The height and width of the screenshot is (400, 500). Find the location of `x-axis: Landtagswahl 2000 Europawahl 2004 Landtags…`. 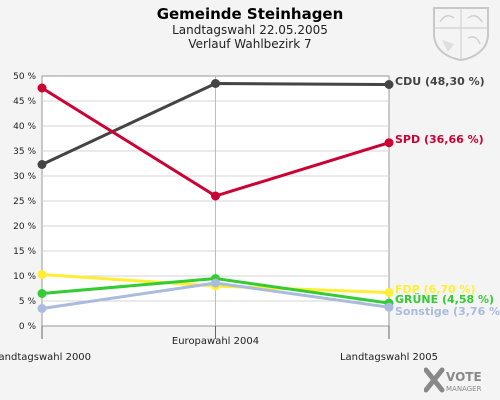

x-axis: Landtagswahl 2000 Europawahl 2004 Landtags… is located at coordinates (219, 344).